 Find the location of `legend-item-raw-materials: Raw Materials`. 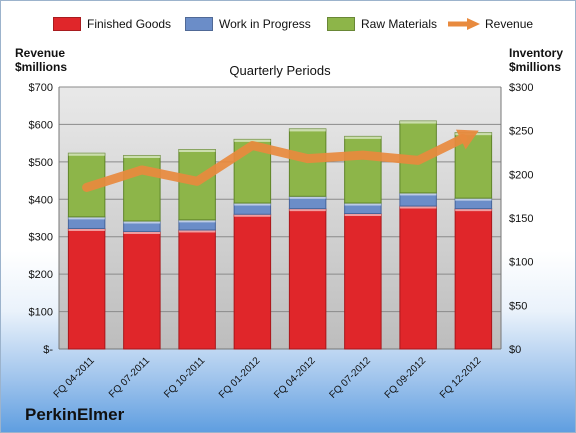

legend-item-raw-materials: Raw Materials is located at coordinates (382, 24).